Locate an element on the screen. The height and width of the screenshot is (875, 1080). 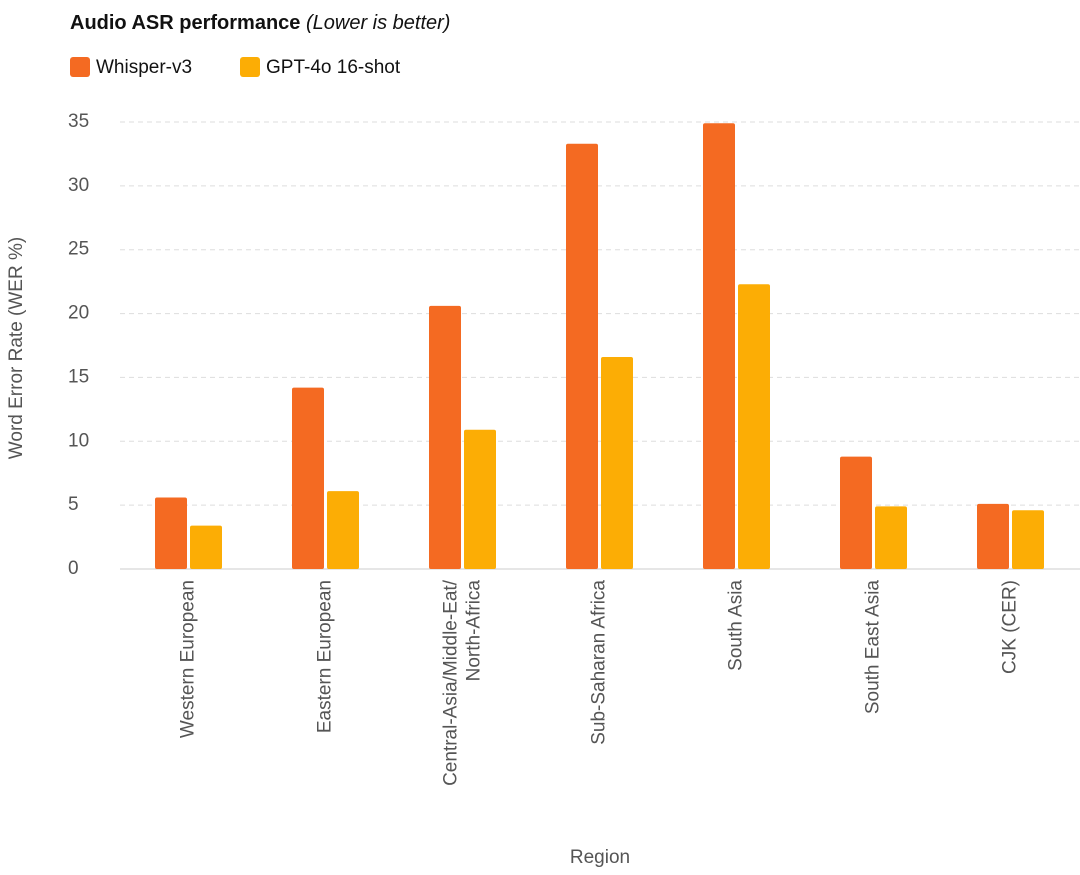
y-tick-label: 25 is located at coordinates (78, 249).